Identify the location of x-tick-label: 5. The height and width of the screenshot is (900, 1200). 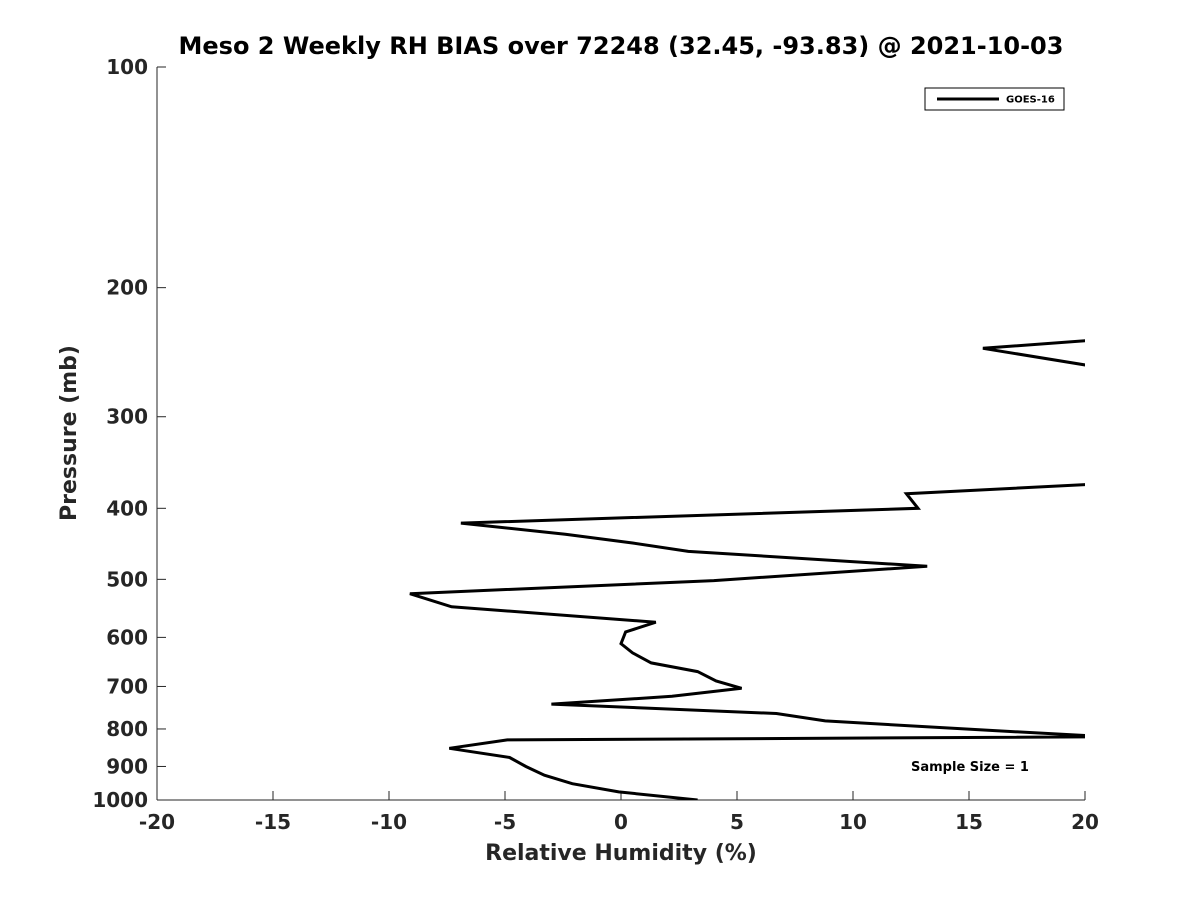
(737, 822).